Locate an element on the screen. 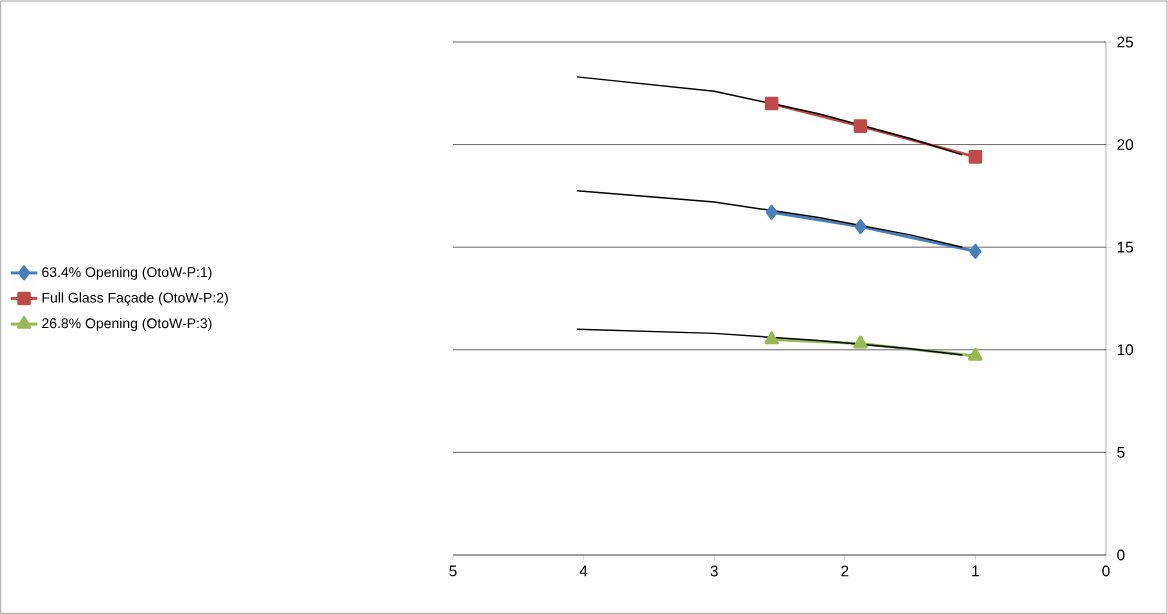  legend-label: 26.8% Opening (OtoW-P:3) is located at coordinates (127, 324).